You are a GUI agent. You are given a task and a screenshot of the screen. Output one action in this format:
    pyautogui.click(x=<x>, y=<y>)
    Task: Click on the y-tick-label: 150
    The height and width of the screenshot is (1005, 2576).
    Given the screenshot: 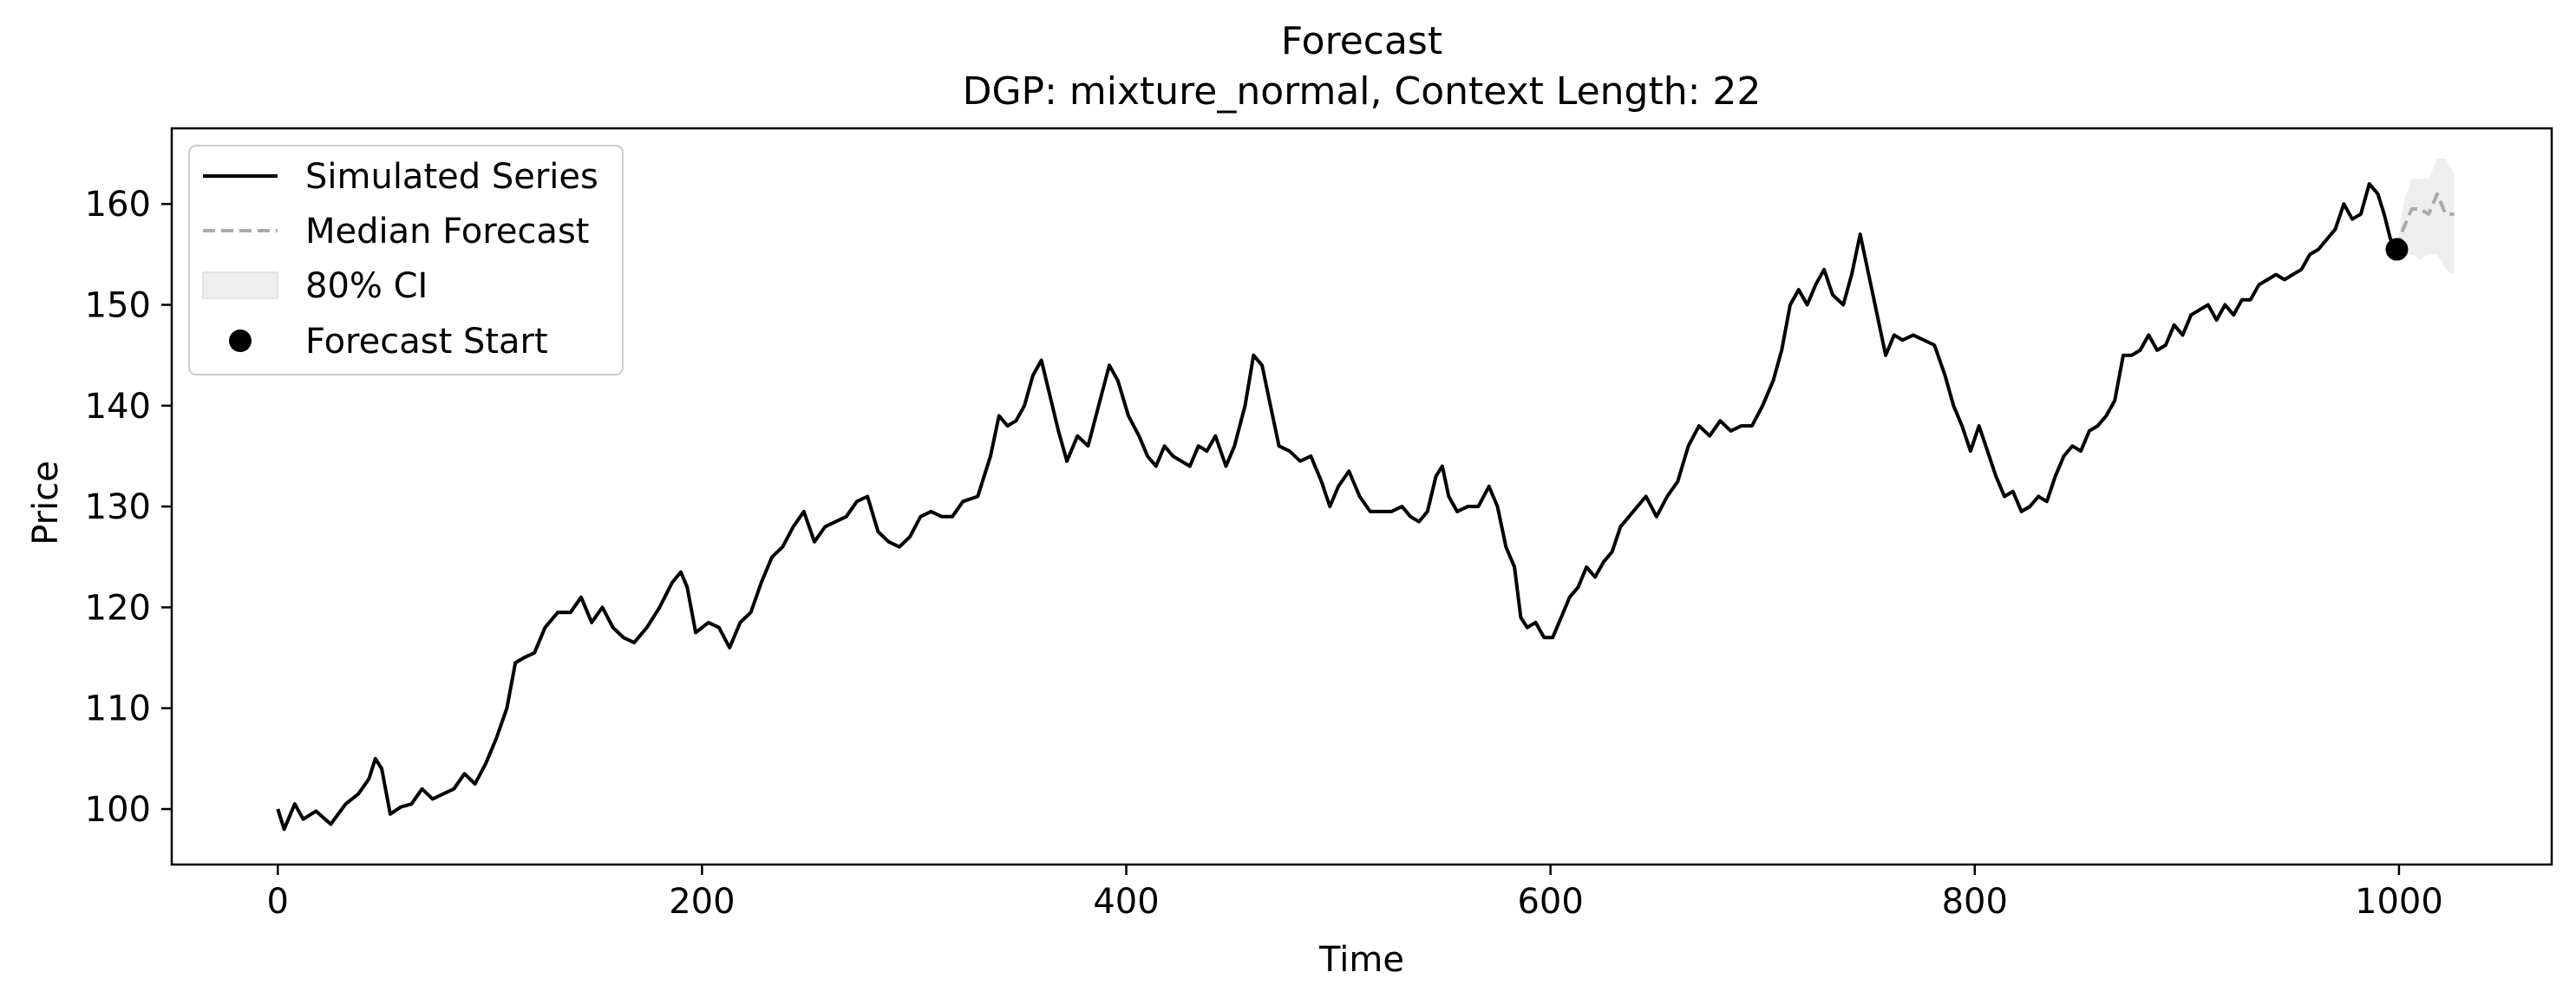 What is the action you would take?
    pyautogui.click(x=118, y=306)
    